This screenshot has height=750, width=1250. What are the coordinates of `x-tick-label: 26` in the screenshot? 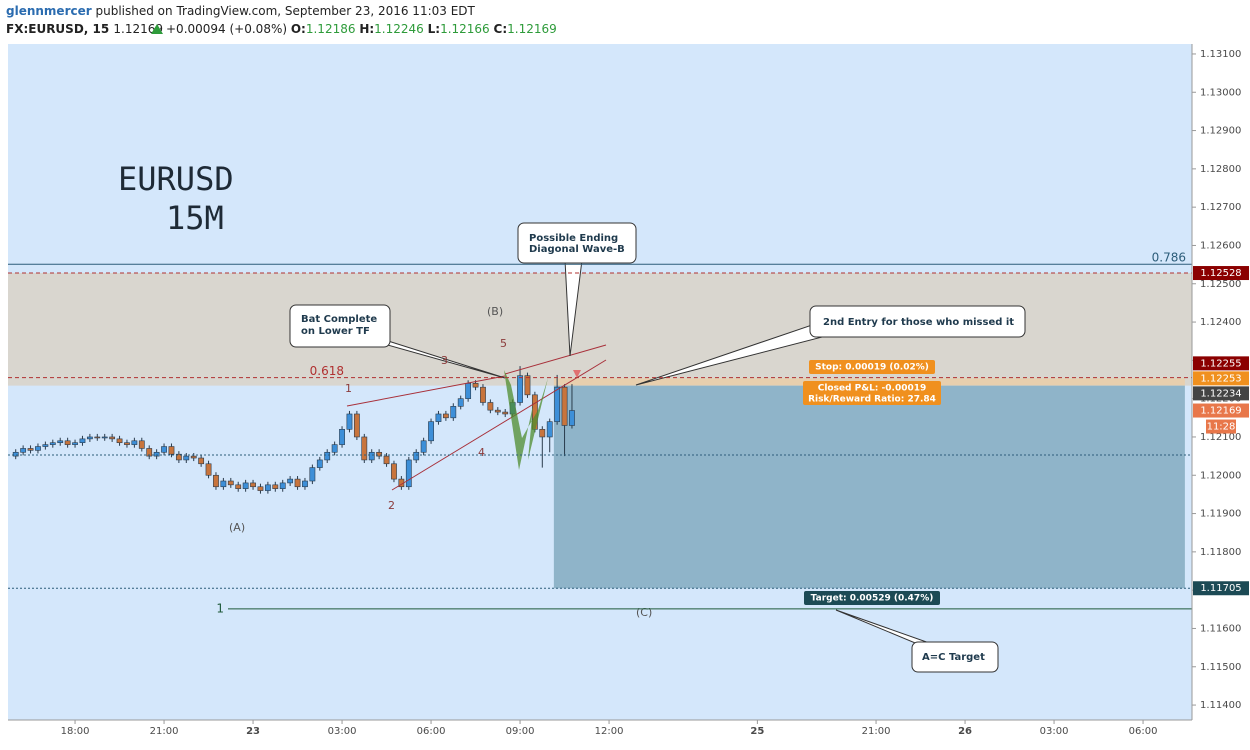 It's located at (965, 731).